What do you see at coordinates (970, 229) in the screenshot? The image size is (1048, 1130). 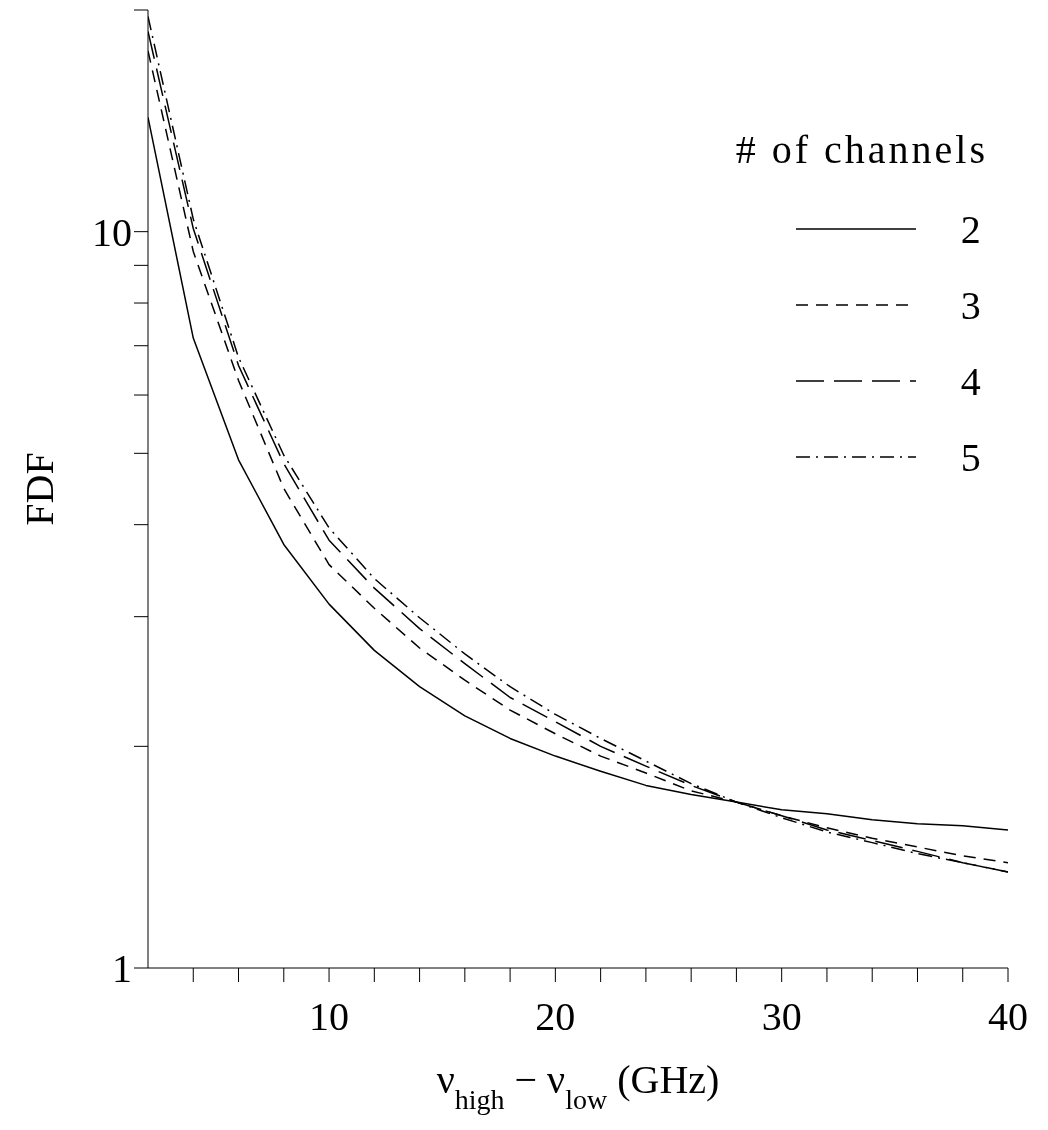 I see `legend-label: 2` at bounding box center [970, 229].